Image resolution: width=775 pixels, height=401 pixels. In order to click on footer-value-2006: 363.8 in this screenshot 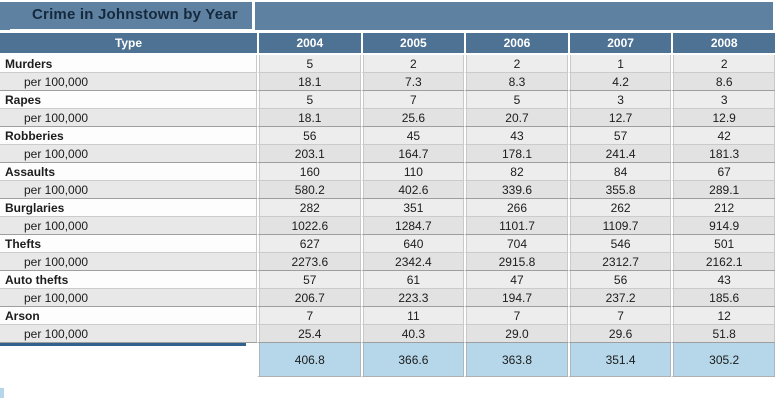, I will do `click(516, 360)`.